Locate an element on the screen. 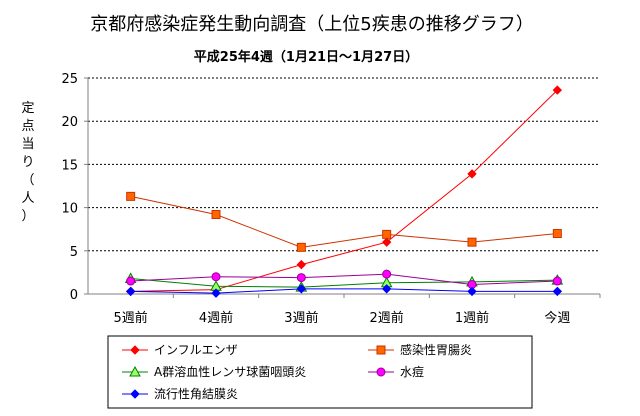 Image resolution: width=640 pixels, height=416 pixels. legend-label: 感染性胃腸炎 is located at coordinates (436, 349).